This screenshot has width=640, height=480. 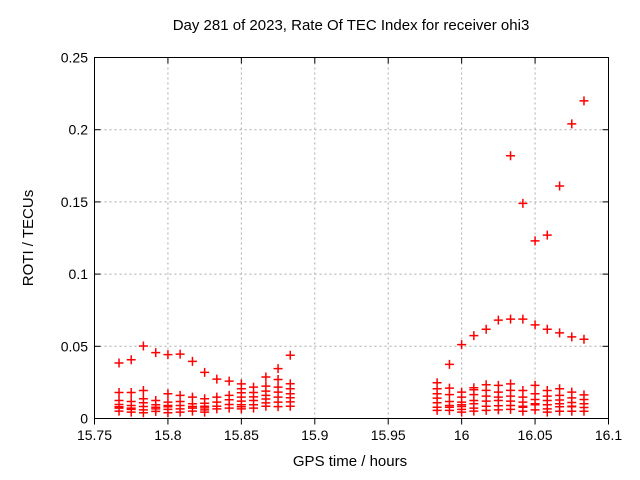 I want to click on x-tick-label: 15.95, so click(x=388, y=435).